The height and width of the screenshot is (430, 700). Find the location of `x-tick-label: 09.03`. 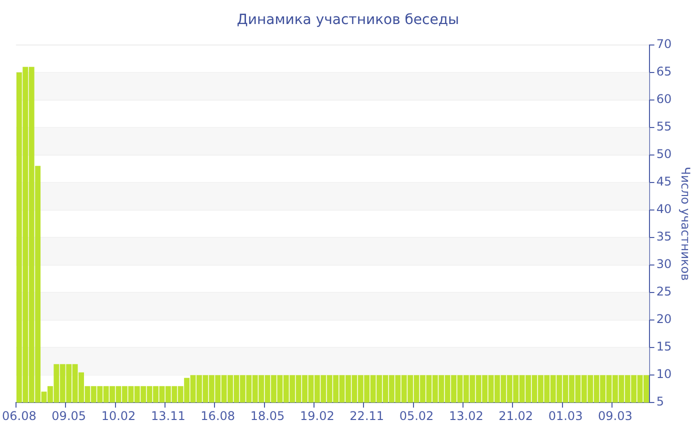

x-tick-label: 09.03 is located at coordinates (615, 415).